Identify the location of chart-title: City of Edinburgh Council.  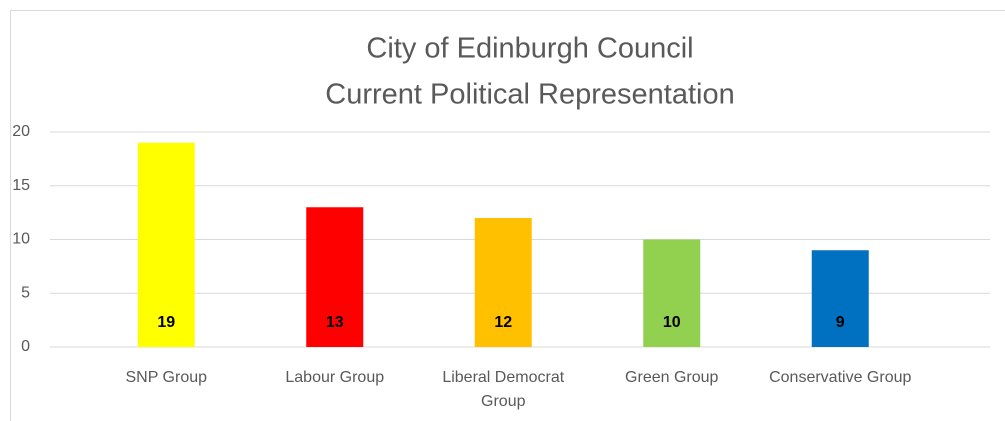
(529, 49).